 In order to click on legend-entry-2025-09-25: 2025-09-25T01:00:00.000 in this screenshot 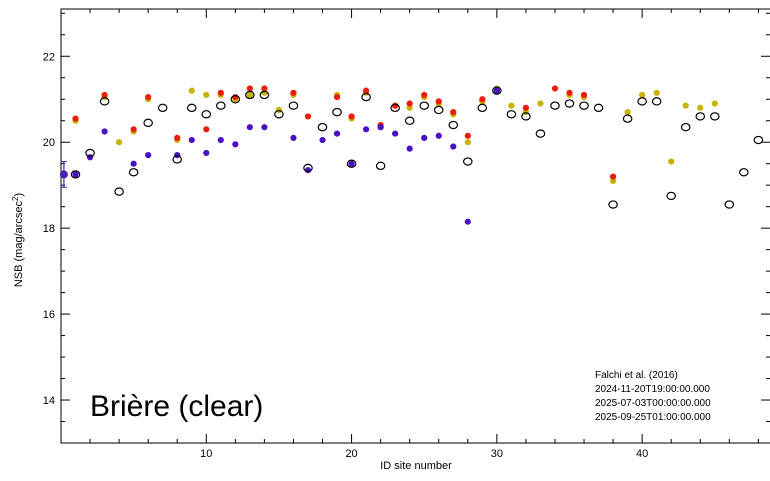, I will do `click(653, 417)`.